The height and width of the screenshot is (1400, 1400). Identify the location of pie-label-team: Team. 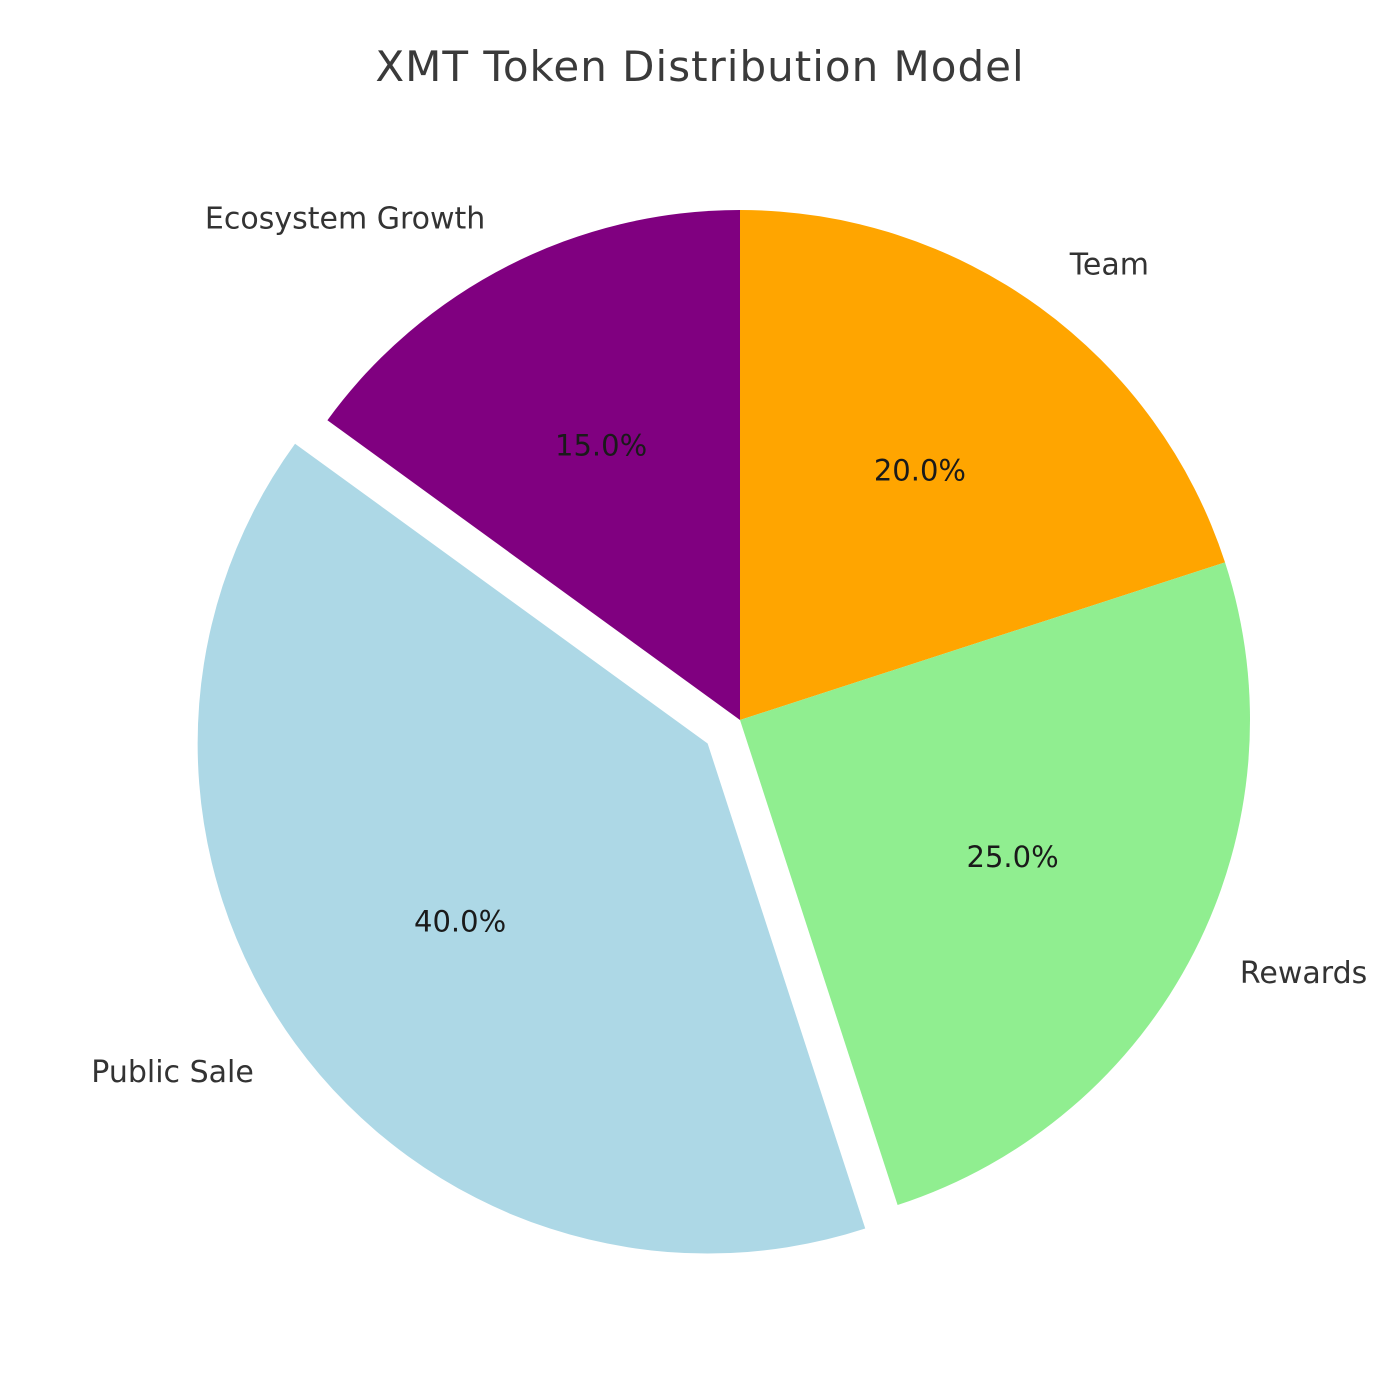
(1109, 265).